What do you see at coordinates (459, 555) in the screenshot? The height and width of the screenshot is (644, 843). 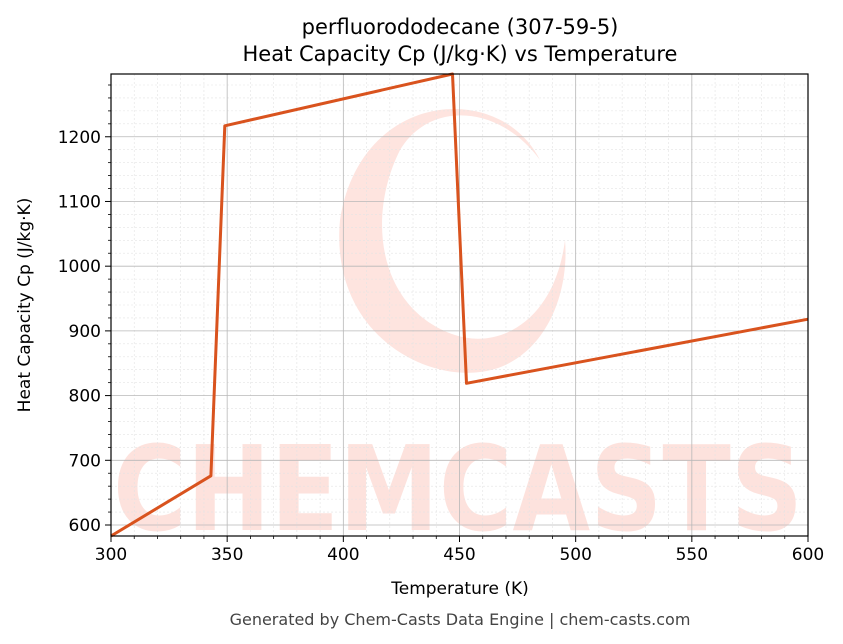 I see `x-tick-label: 450` at bounding box center [459, 555].